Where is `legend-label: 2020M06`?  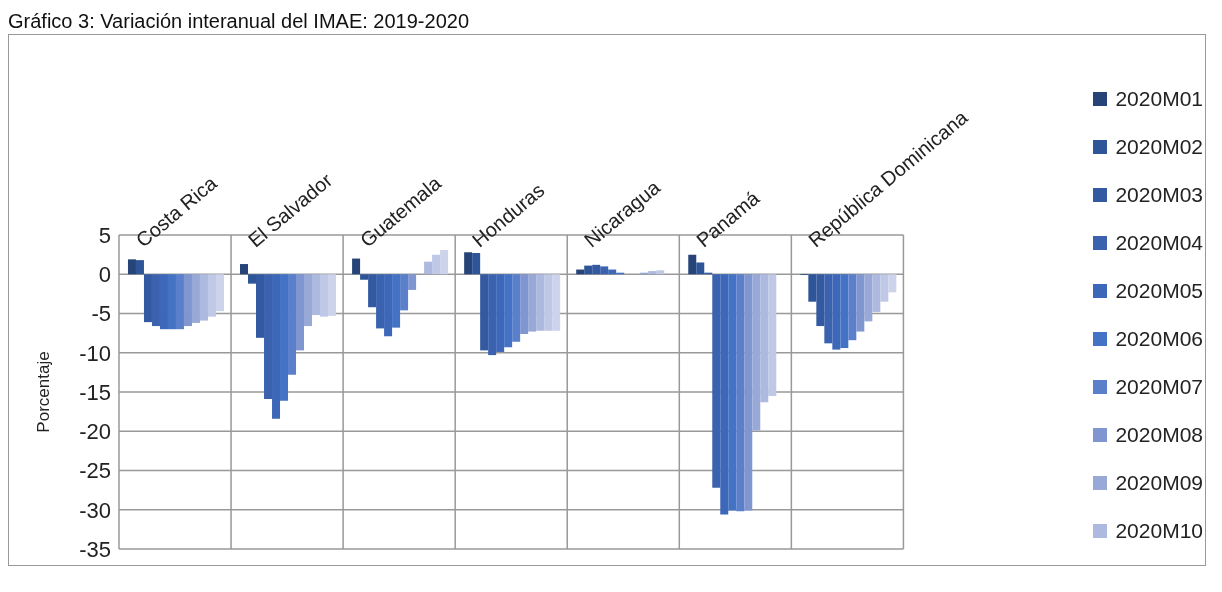 legend-label: 2020M06 is located at coordinates (1159, 339).